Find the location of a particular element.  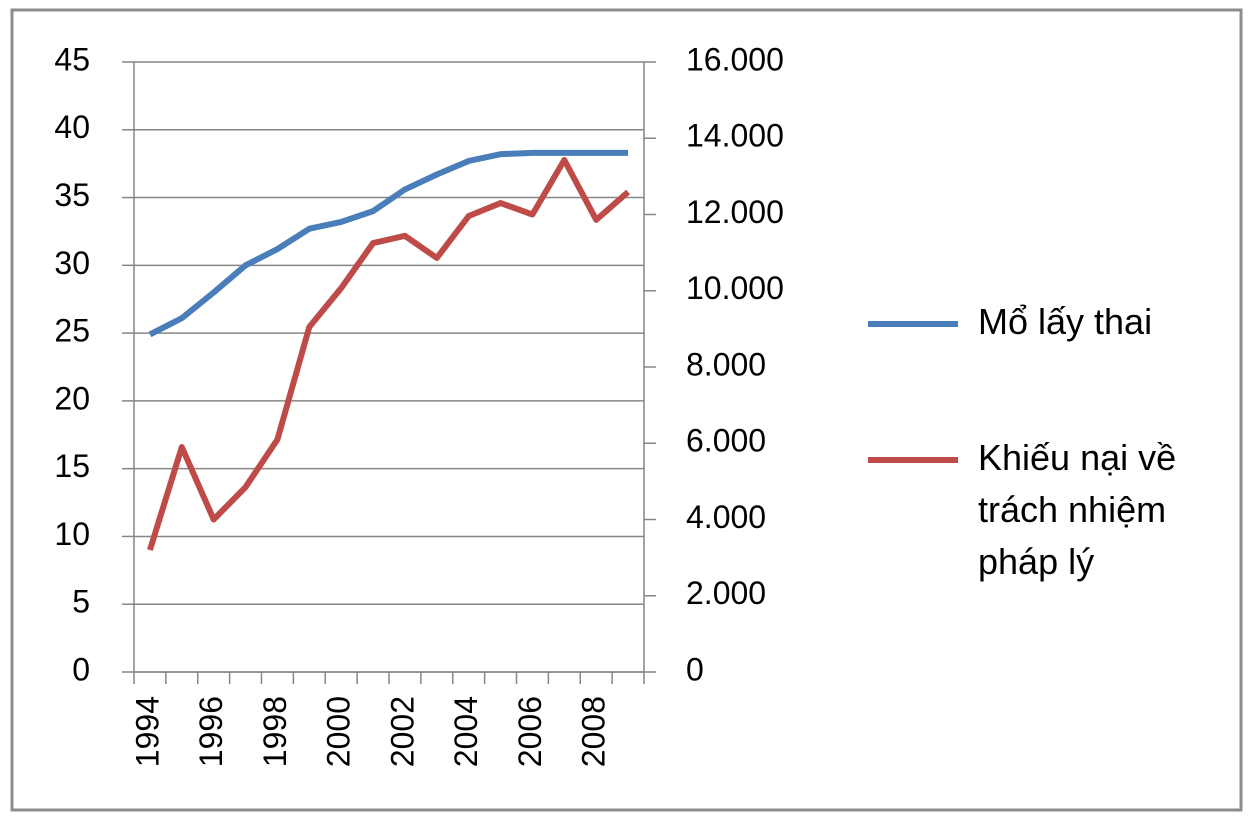

y-tick-label: 30 is located at coordinates (72, 263).